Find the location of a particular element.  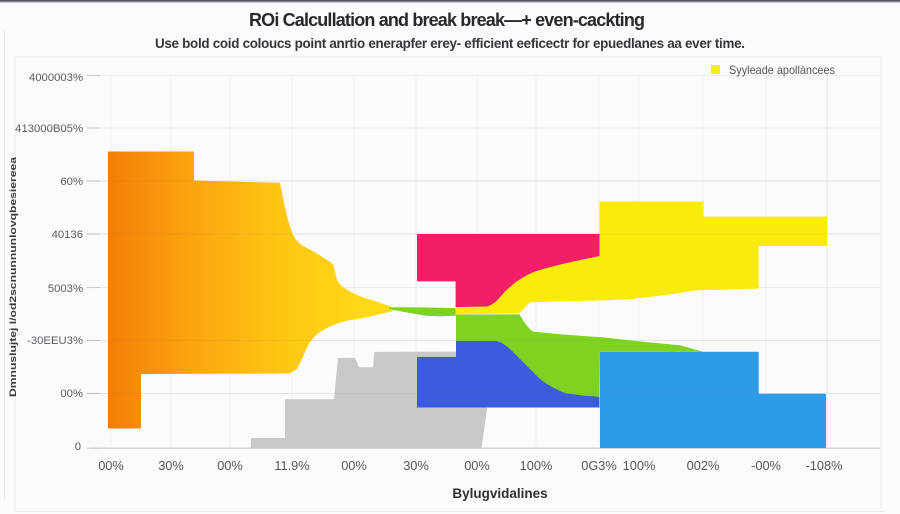

svg-text: 60% is located at coordinates (71, 182).